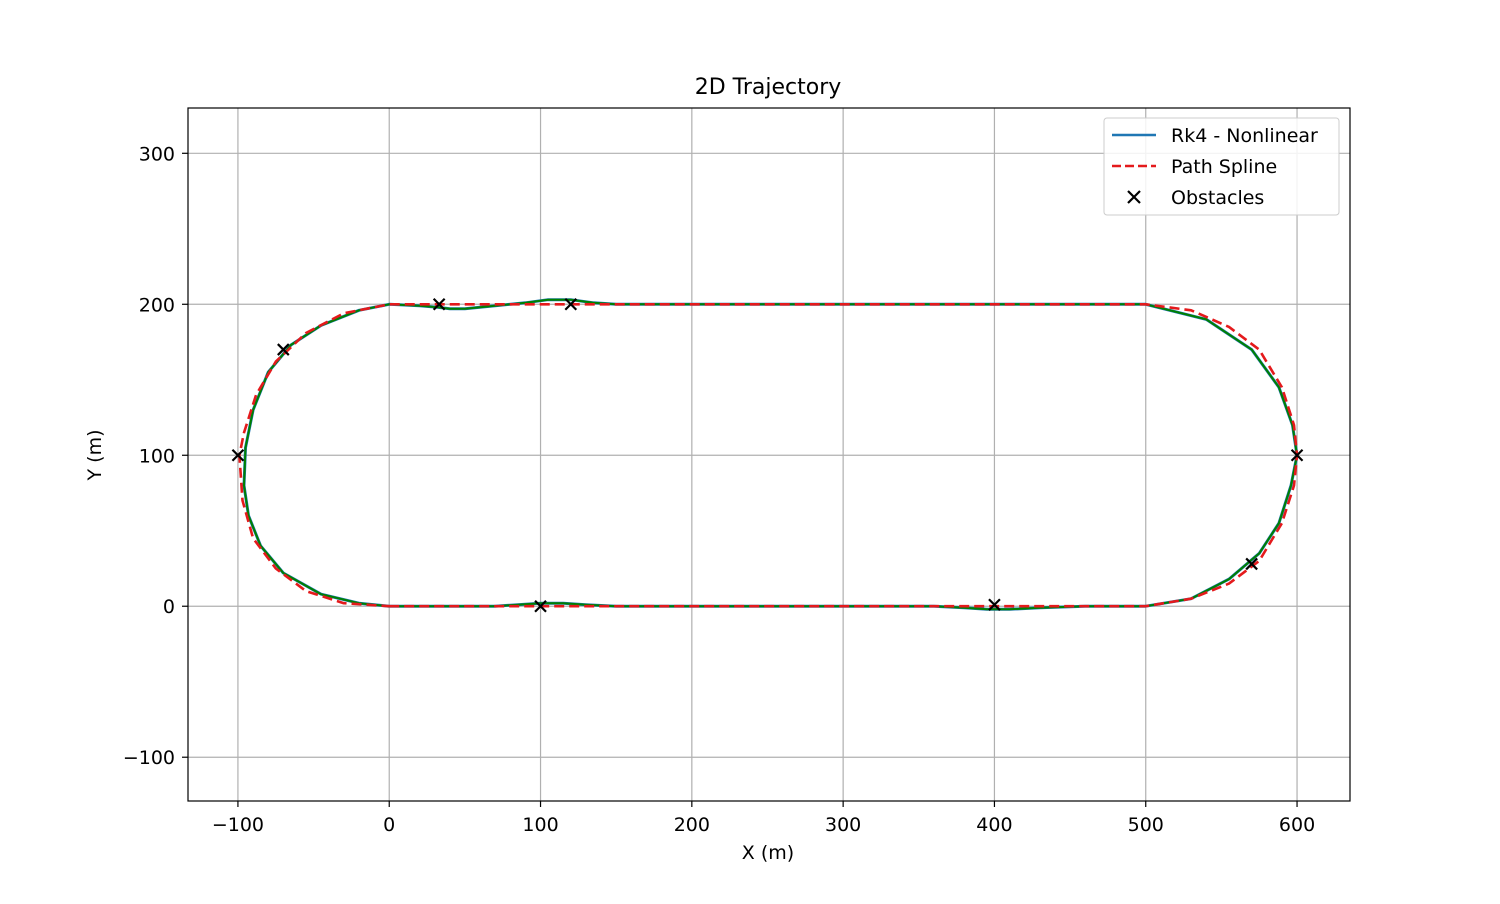  I want to click on chart-title: 2D Trajectory, so click(768, 87).